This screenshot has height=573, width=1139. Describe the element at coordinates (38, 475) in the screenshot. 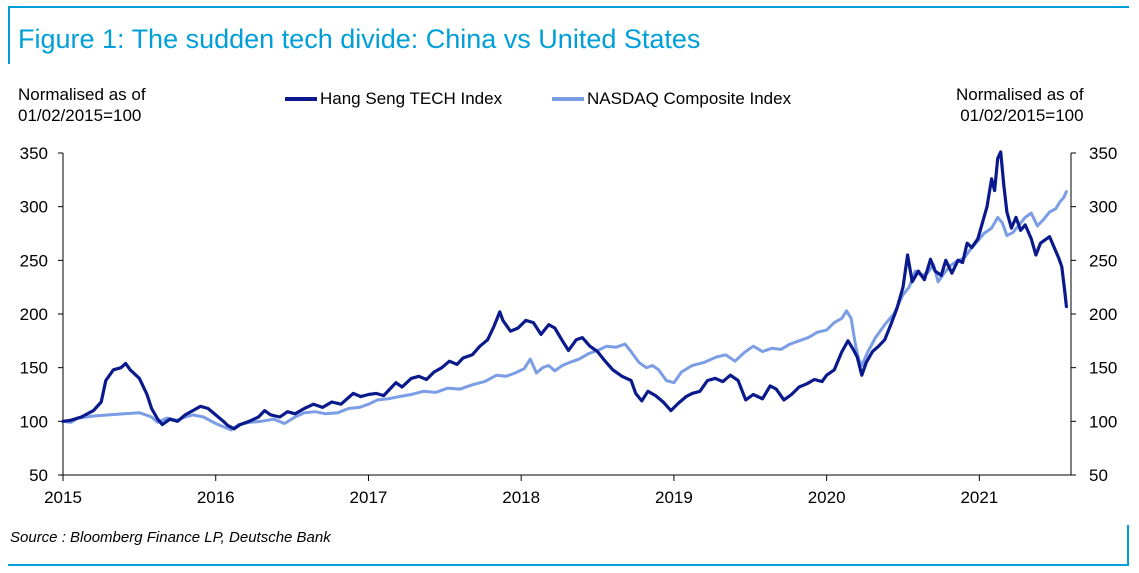

I see `y-tick-label-left: 50` at that location.